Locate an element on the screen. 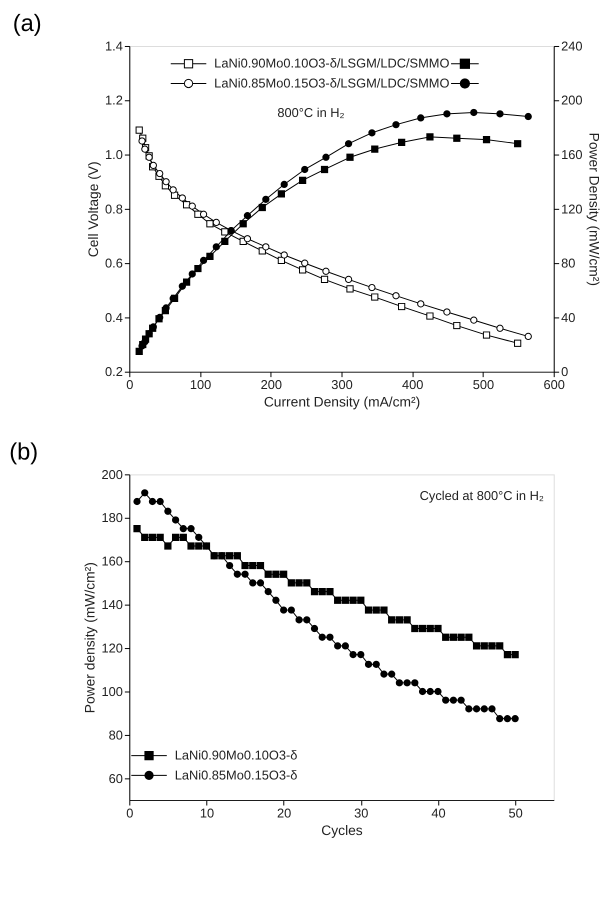 This screenshot has height=902, width=609. x-tick-label: 30 is located at coordinates (361, 812).